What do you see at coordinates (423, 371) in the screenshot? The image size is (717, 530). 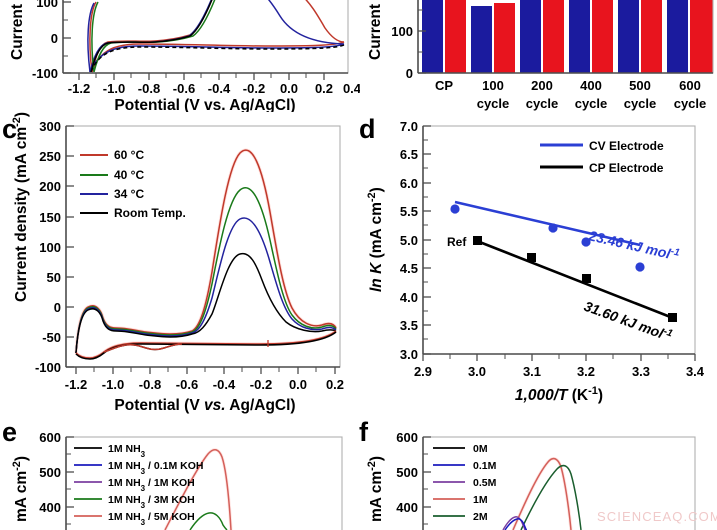 I see `panel-d-xtick-0: 2.9` at bounding box center [423, 371].